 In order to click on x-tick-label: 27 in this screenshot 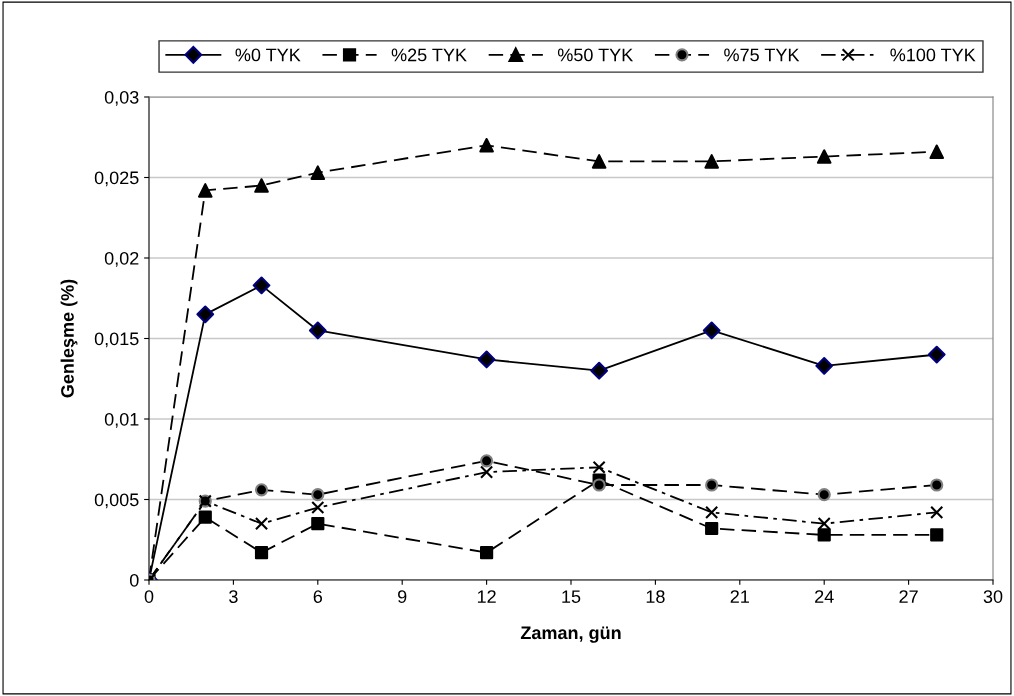, I will do `click(908, 596)`.